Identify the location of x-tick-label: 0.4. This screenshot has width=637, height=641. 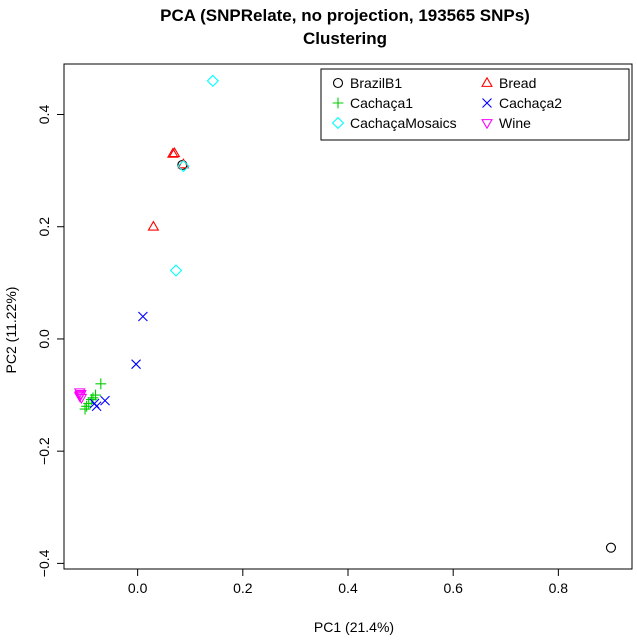
(348, 588).